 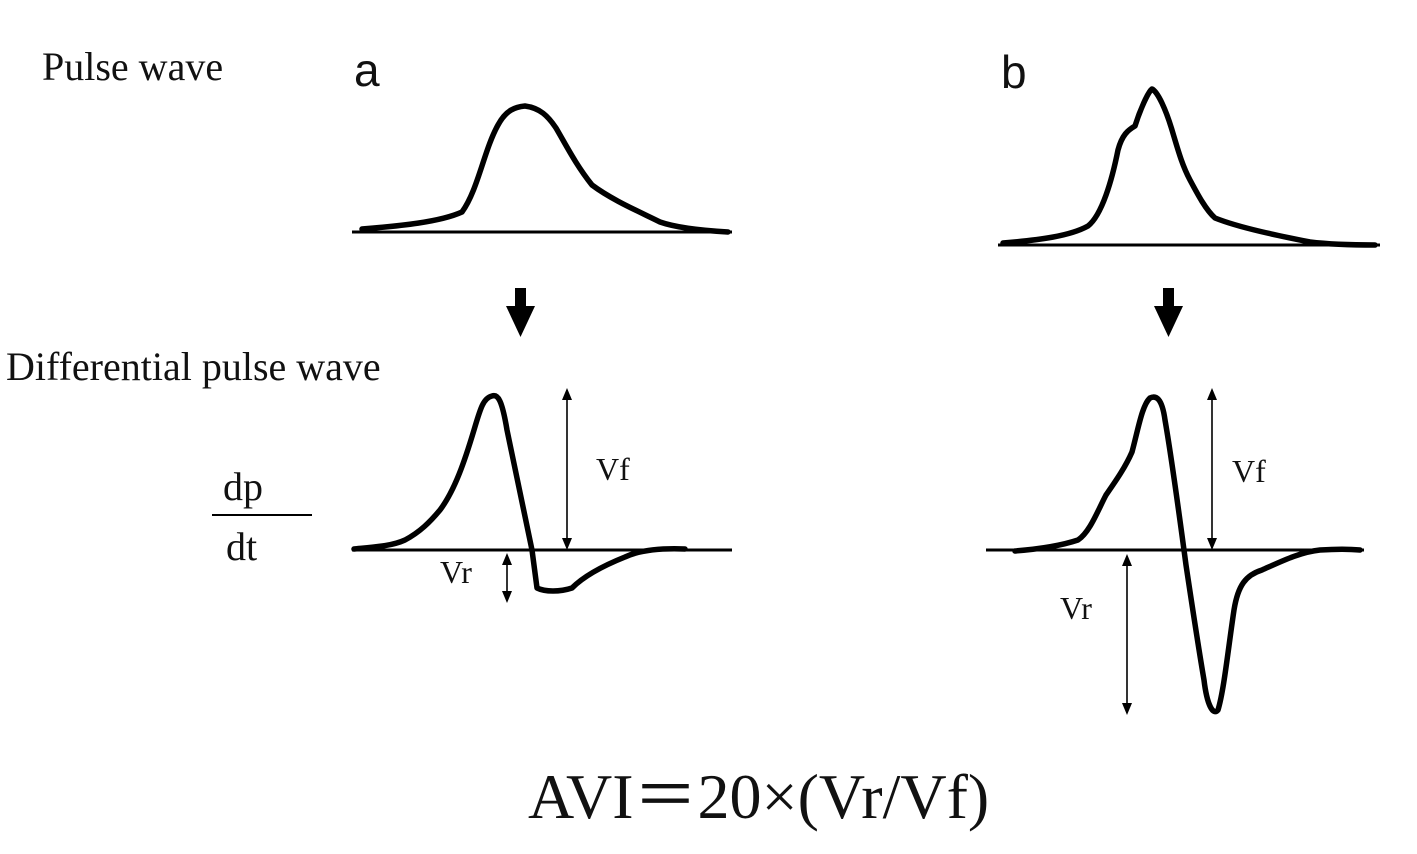 What do you see at coordinates (567, 469) in the screenshot?
I see `vf-dimension-a` at bounding box center [567, 469].